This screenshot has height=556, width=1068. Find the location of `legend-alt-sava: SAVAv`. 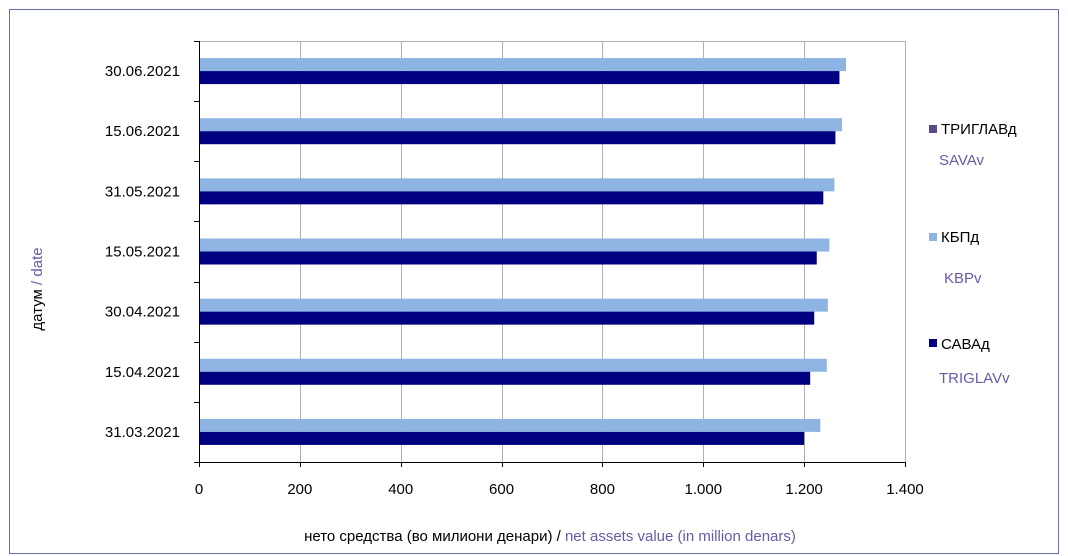

legend-alt-sava: SAVAv is located at coordinates (962, 160).